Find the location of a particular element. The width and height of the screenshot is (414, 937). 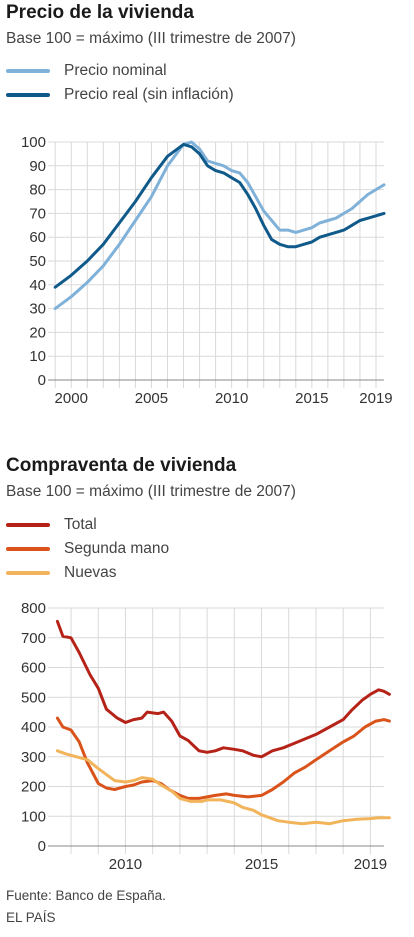

chart2-legend-label-nuevas: Nuevas is located at coordinates (90, 572).